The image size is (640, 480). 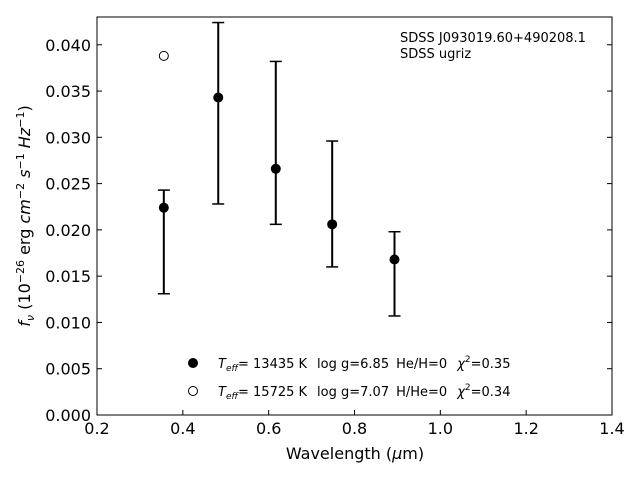 What do you see at coordinates (68, 276) in the screenshot?
I see `y-tick-label: 0.015` at bounding box center [68, 276].